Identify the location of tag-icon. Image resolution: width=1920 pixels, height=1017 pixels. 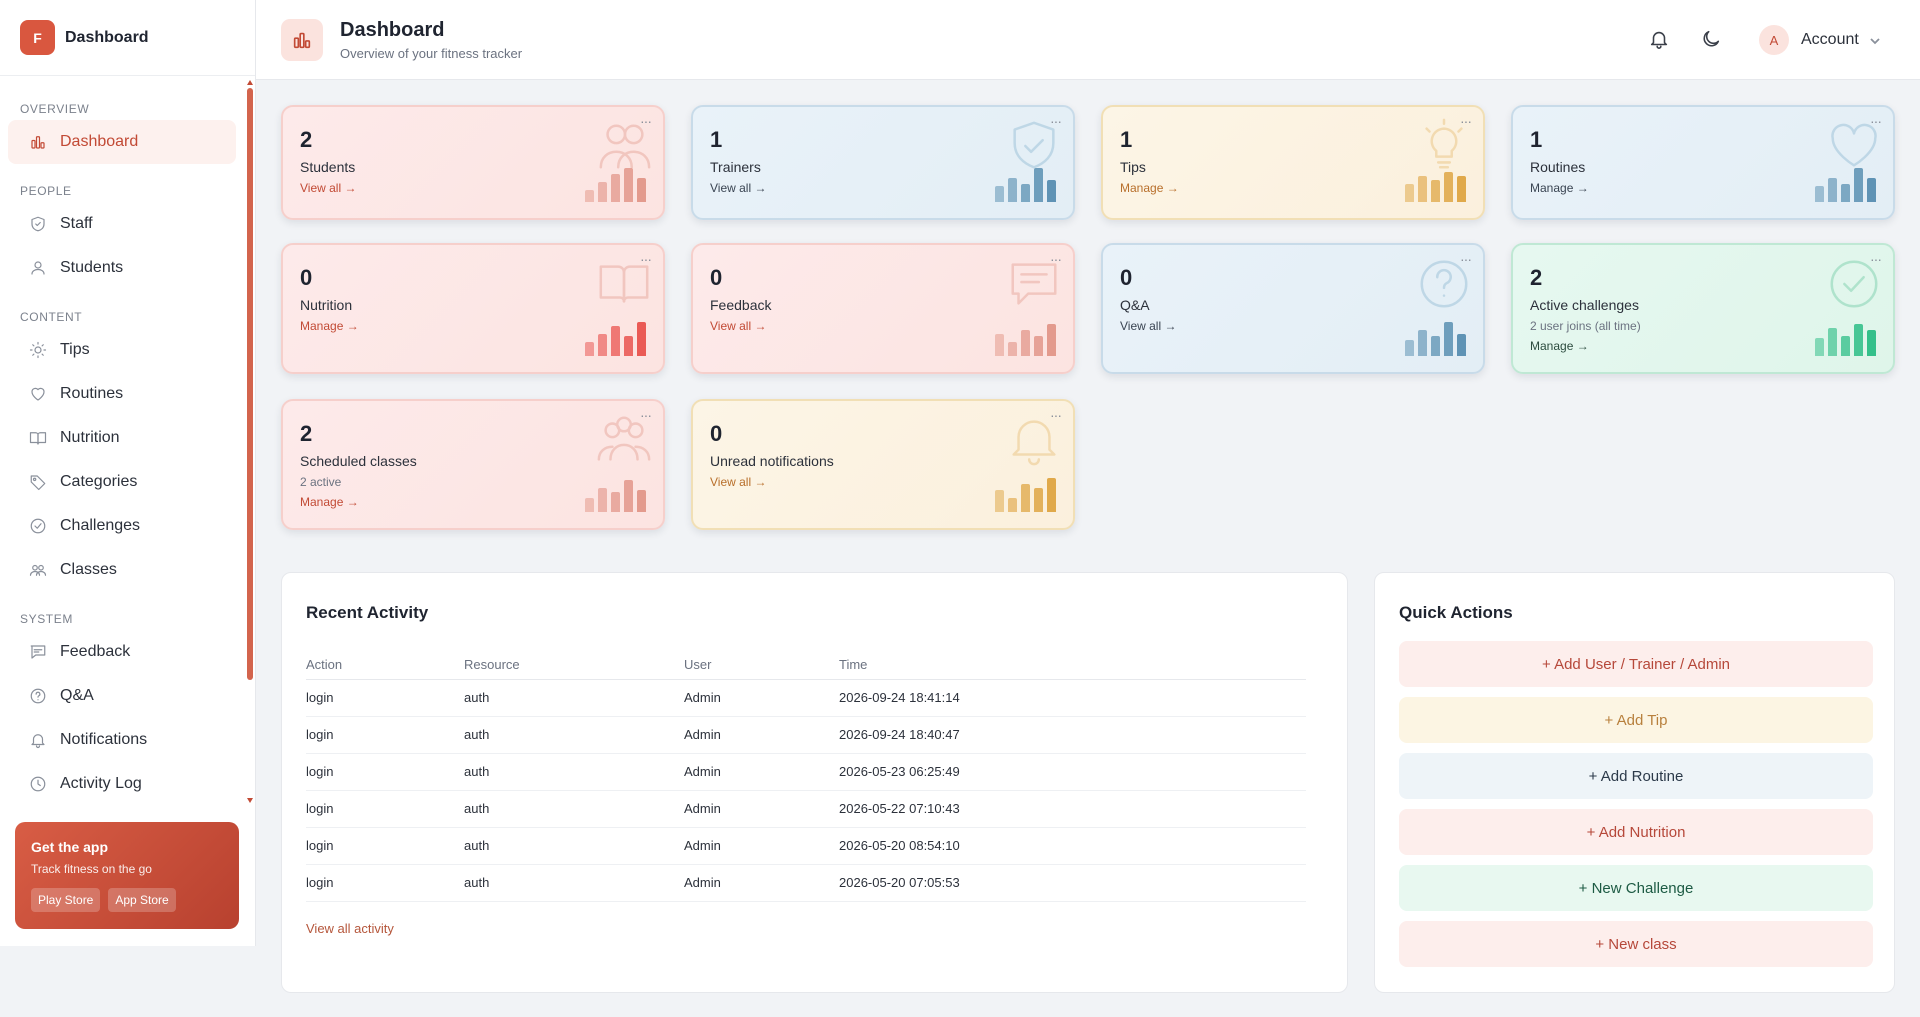
(38, 483).